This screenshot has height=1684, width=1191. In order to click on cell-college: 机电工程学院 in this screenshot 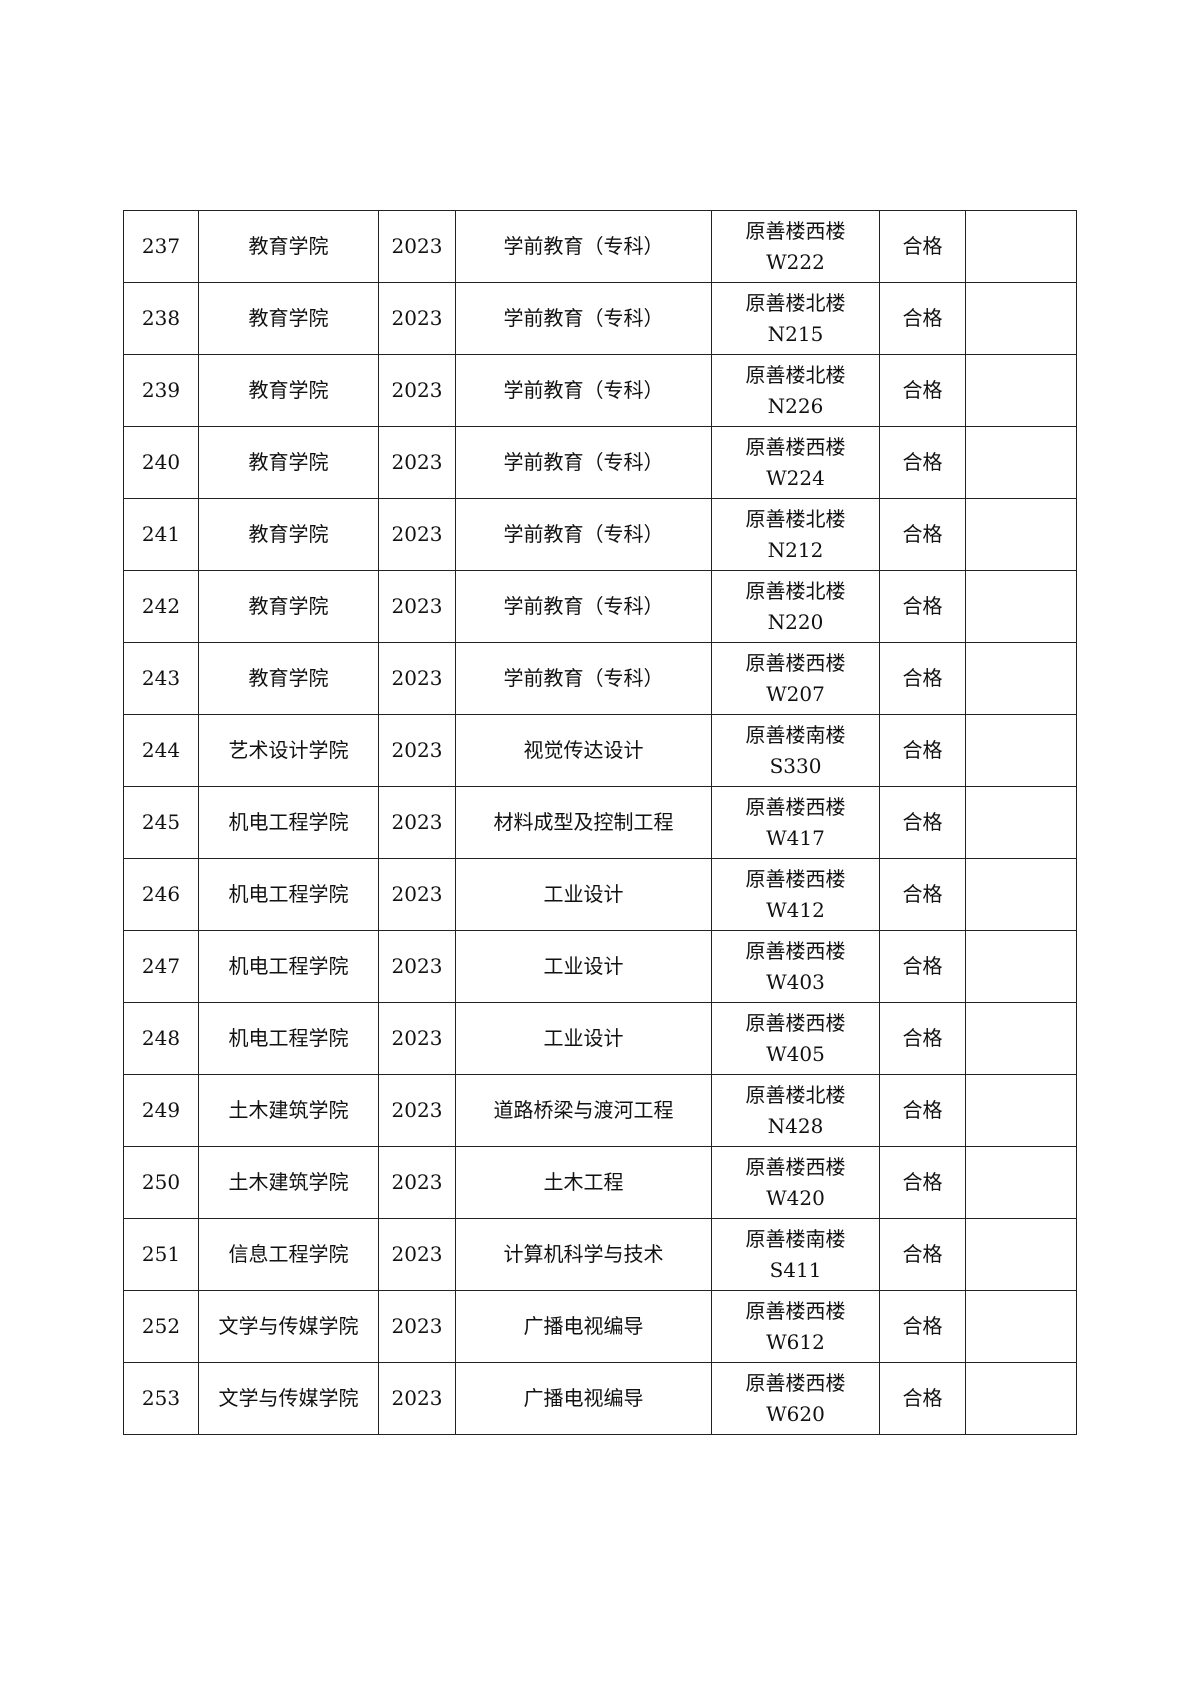, I will do `click(288, 822)`.